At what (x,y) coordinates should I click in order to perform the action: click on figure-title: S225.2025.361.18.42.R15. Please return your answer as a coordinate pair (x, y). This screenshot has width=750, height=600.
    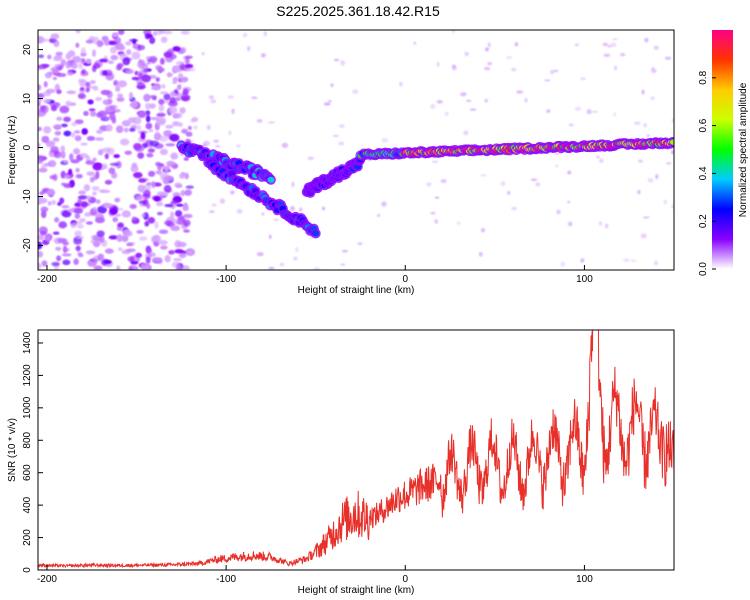
    Looking at the image, I should click on (358, 11).